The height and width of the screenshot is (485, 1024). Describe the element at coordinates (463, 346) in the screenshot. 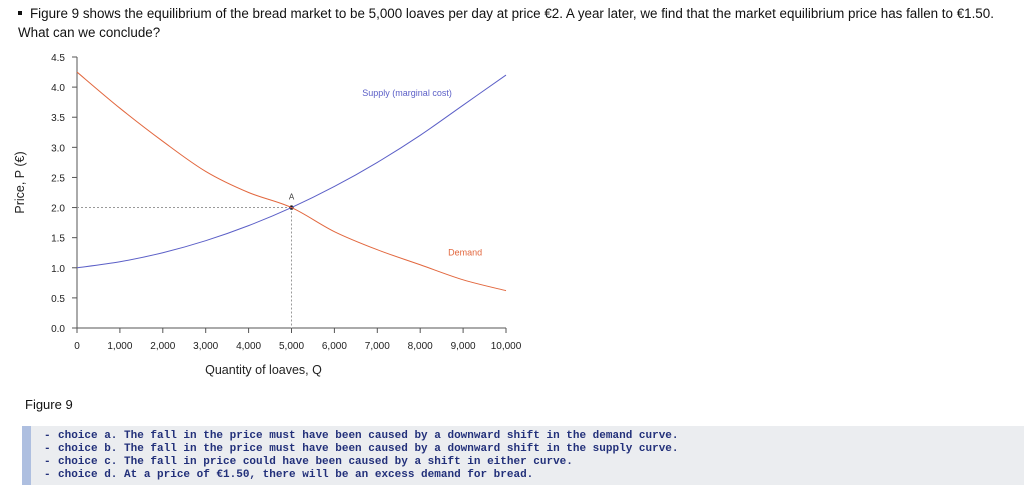

I see `x-tick-label: 9,000` at that location.